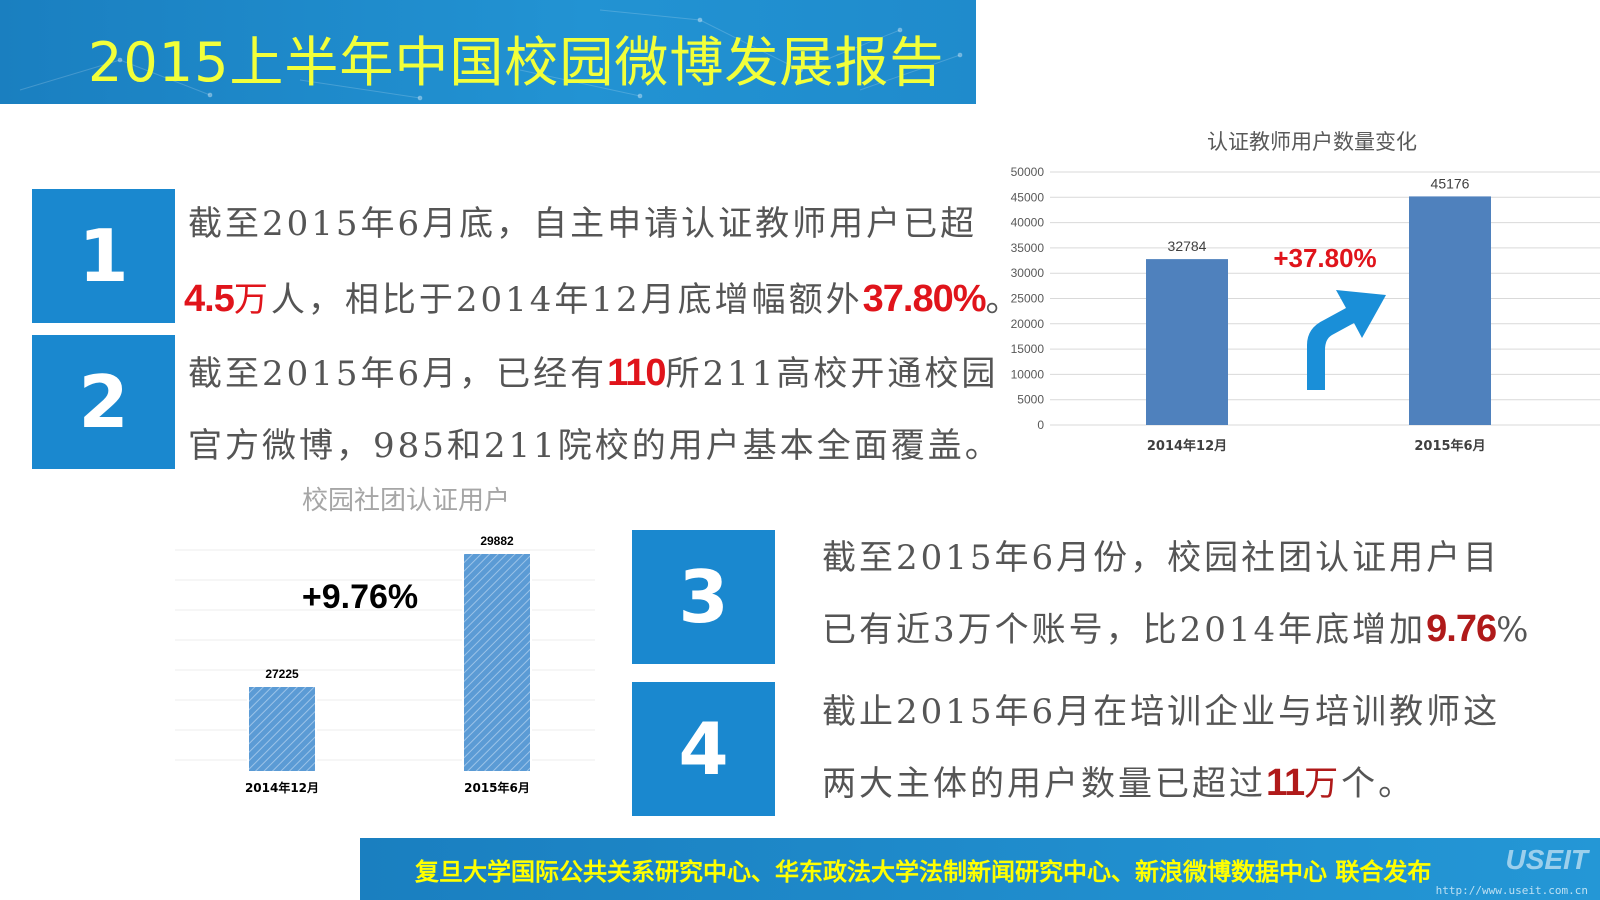 The height and width of the screenshot is (900, 1600). Describe the element at coordinates (1161, 712) in the screenshot. I see `point-4-line-1: 截止2015年6月在培训企业与培训教师这` at that location.